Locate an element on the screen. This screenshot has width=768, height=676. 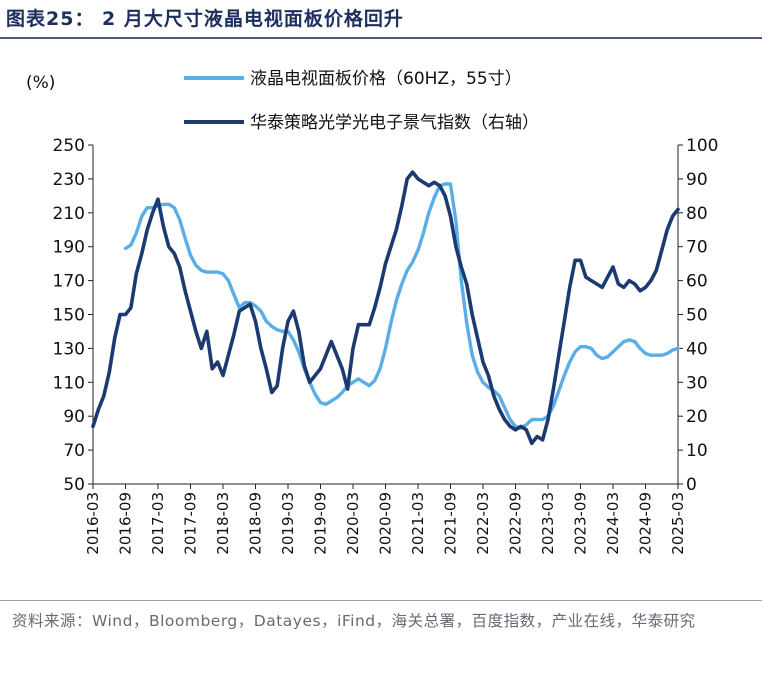
y-right-tick-label: 30 is located at coordinates (697, 383).